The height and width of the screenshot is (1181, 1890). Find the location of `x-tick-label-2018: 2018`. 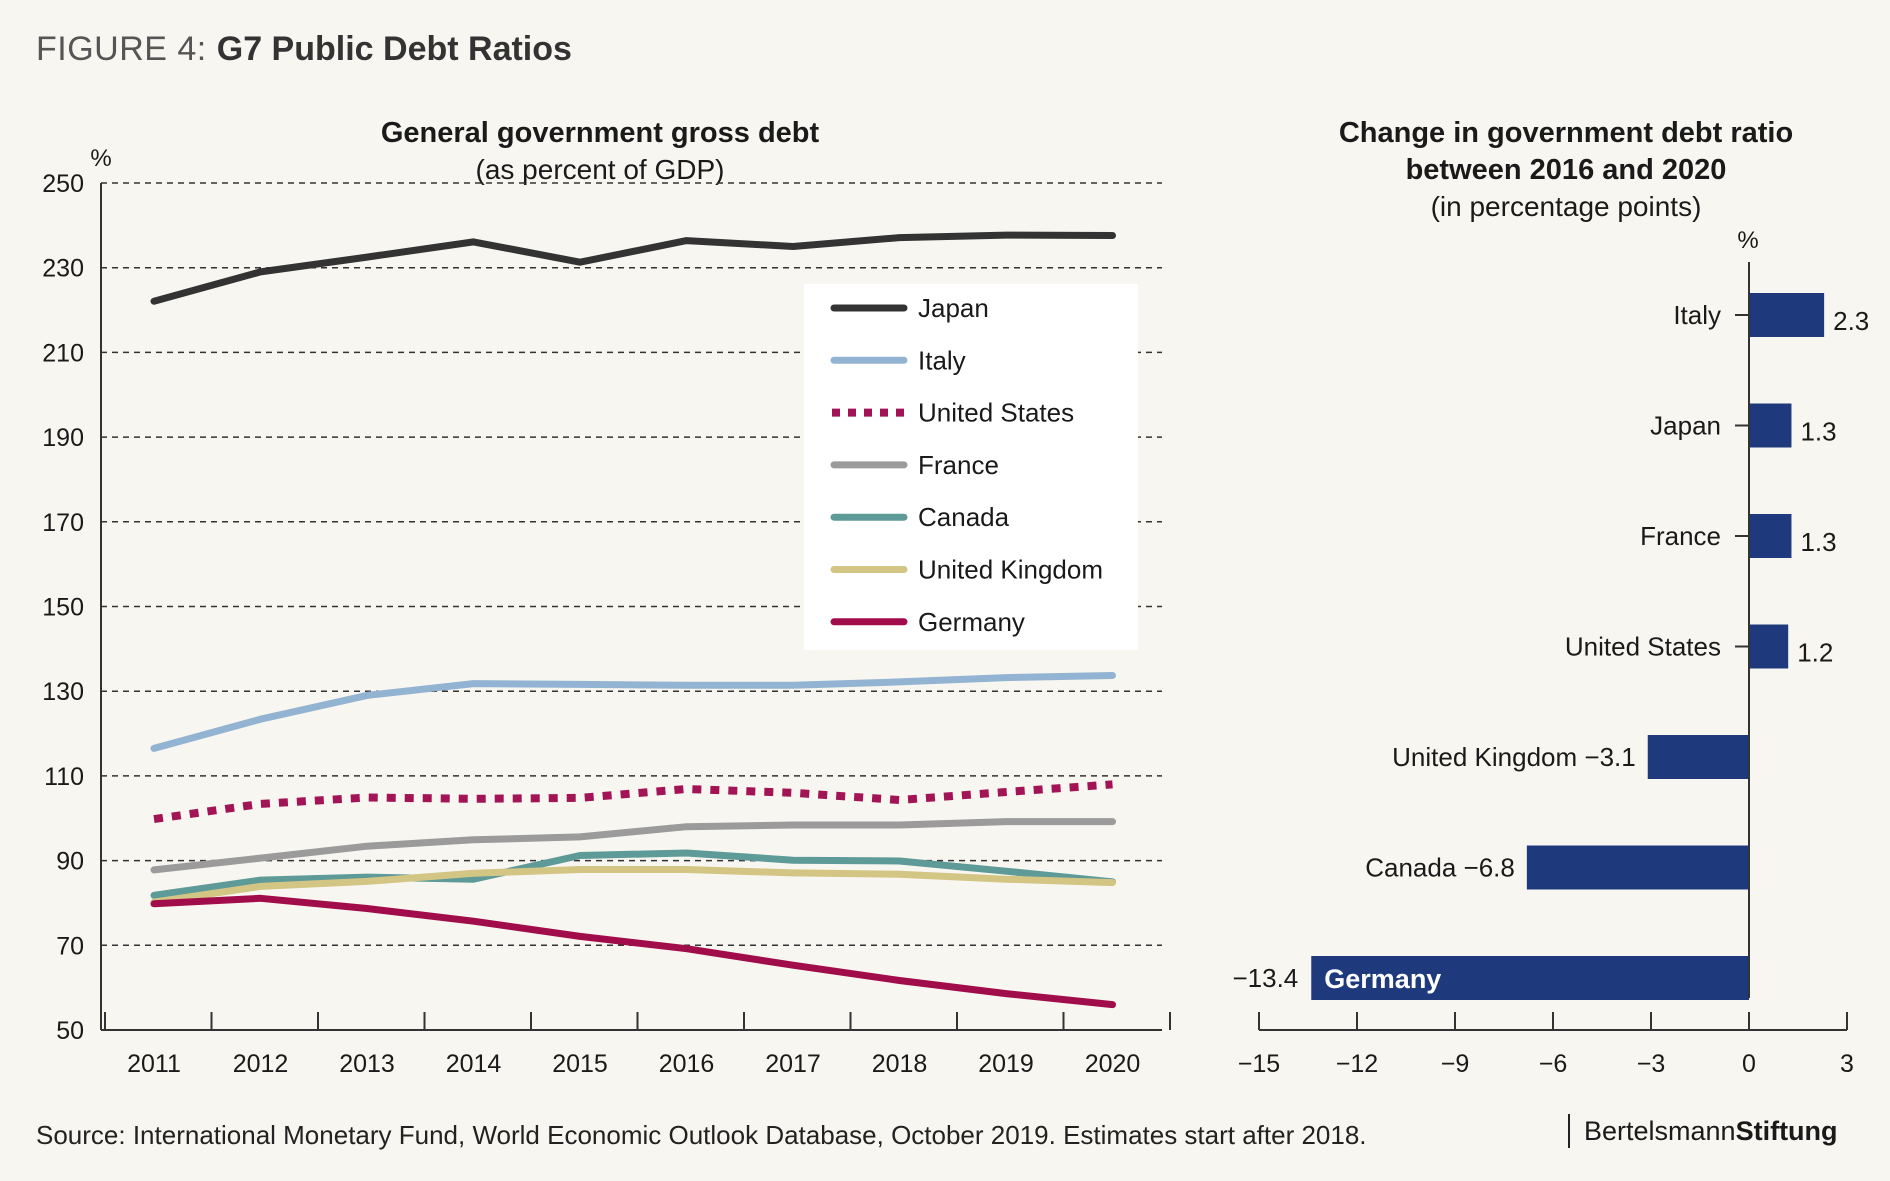

x-tick-label-2018: 2018 is located at coordinates (900, 1064).